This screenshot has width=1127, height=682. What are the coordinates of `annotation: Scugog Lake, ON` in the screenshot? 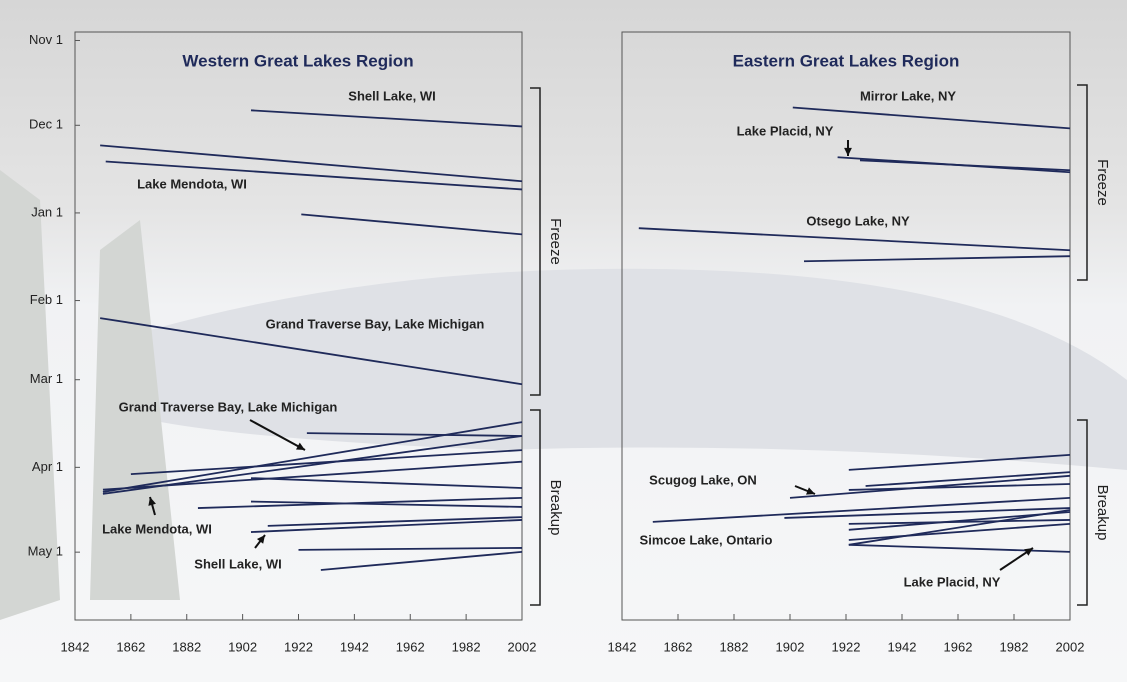 It's located at (703, 479).